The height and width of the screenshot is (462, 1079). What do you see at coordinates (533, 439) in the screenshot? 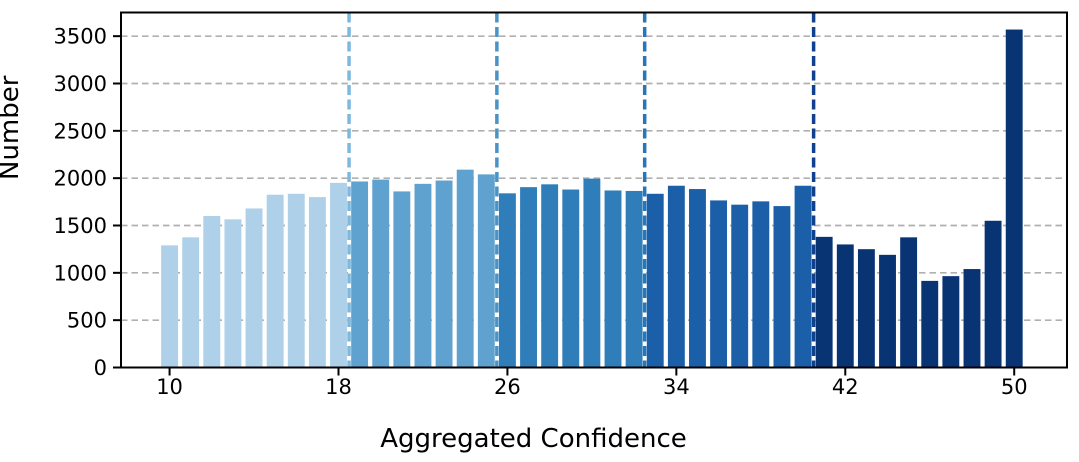
I see `x-axis-label: Aggregated Confidence` at bounding box center [533, 439].